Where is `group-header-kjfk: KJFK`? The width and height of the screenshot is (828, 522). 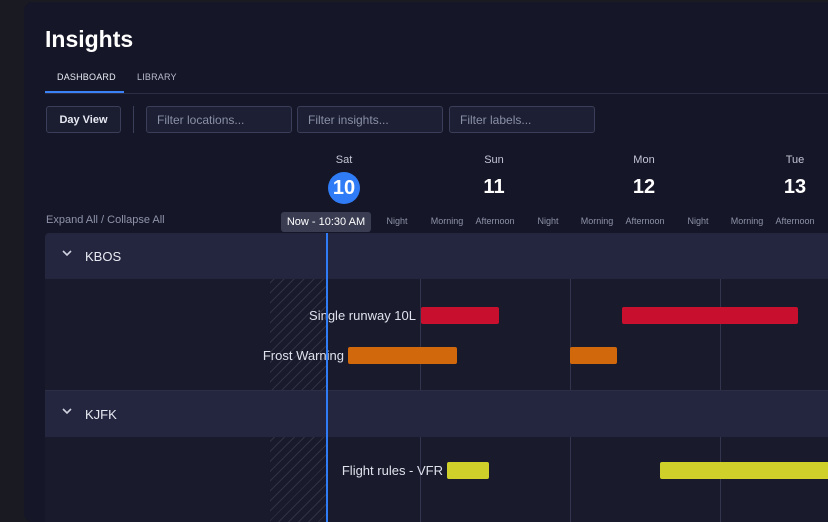
group-header-kjfk: KJFK is located at coordinates (436, 414).